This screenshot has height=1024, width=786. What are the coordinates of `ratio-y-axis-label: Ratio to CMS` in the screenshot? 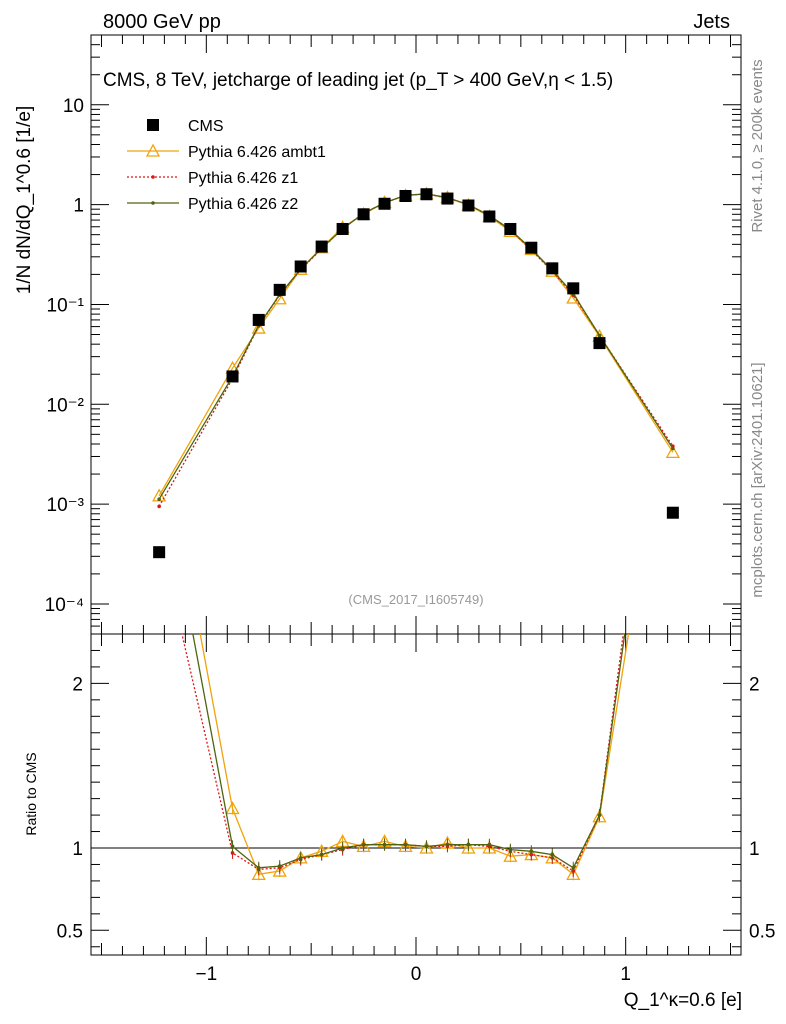 It's located at (31, 793).